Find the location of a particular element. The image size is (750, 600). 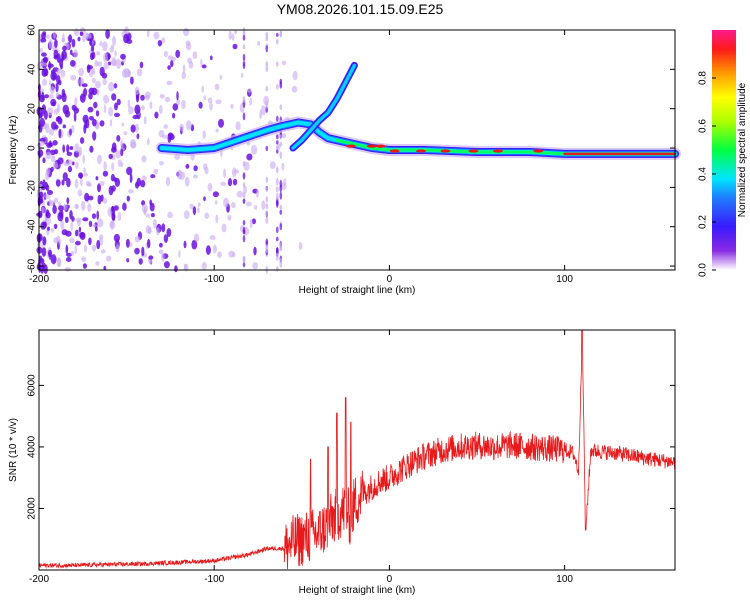

spectrogram-ytick-label: 40 is located at coordinates (32, 69).